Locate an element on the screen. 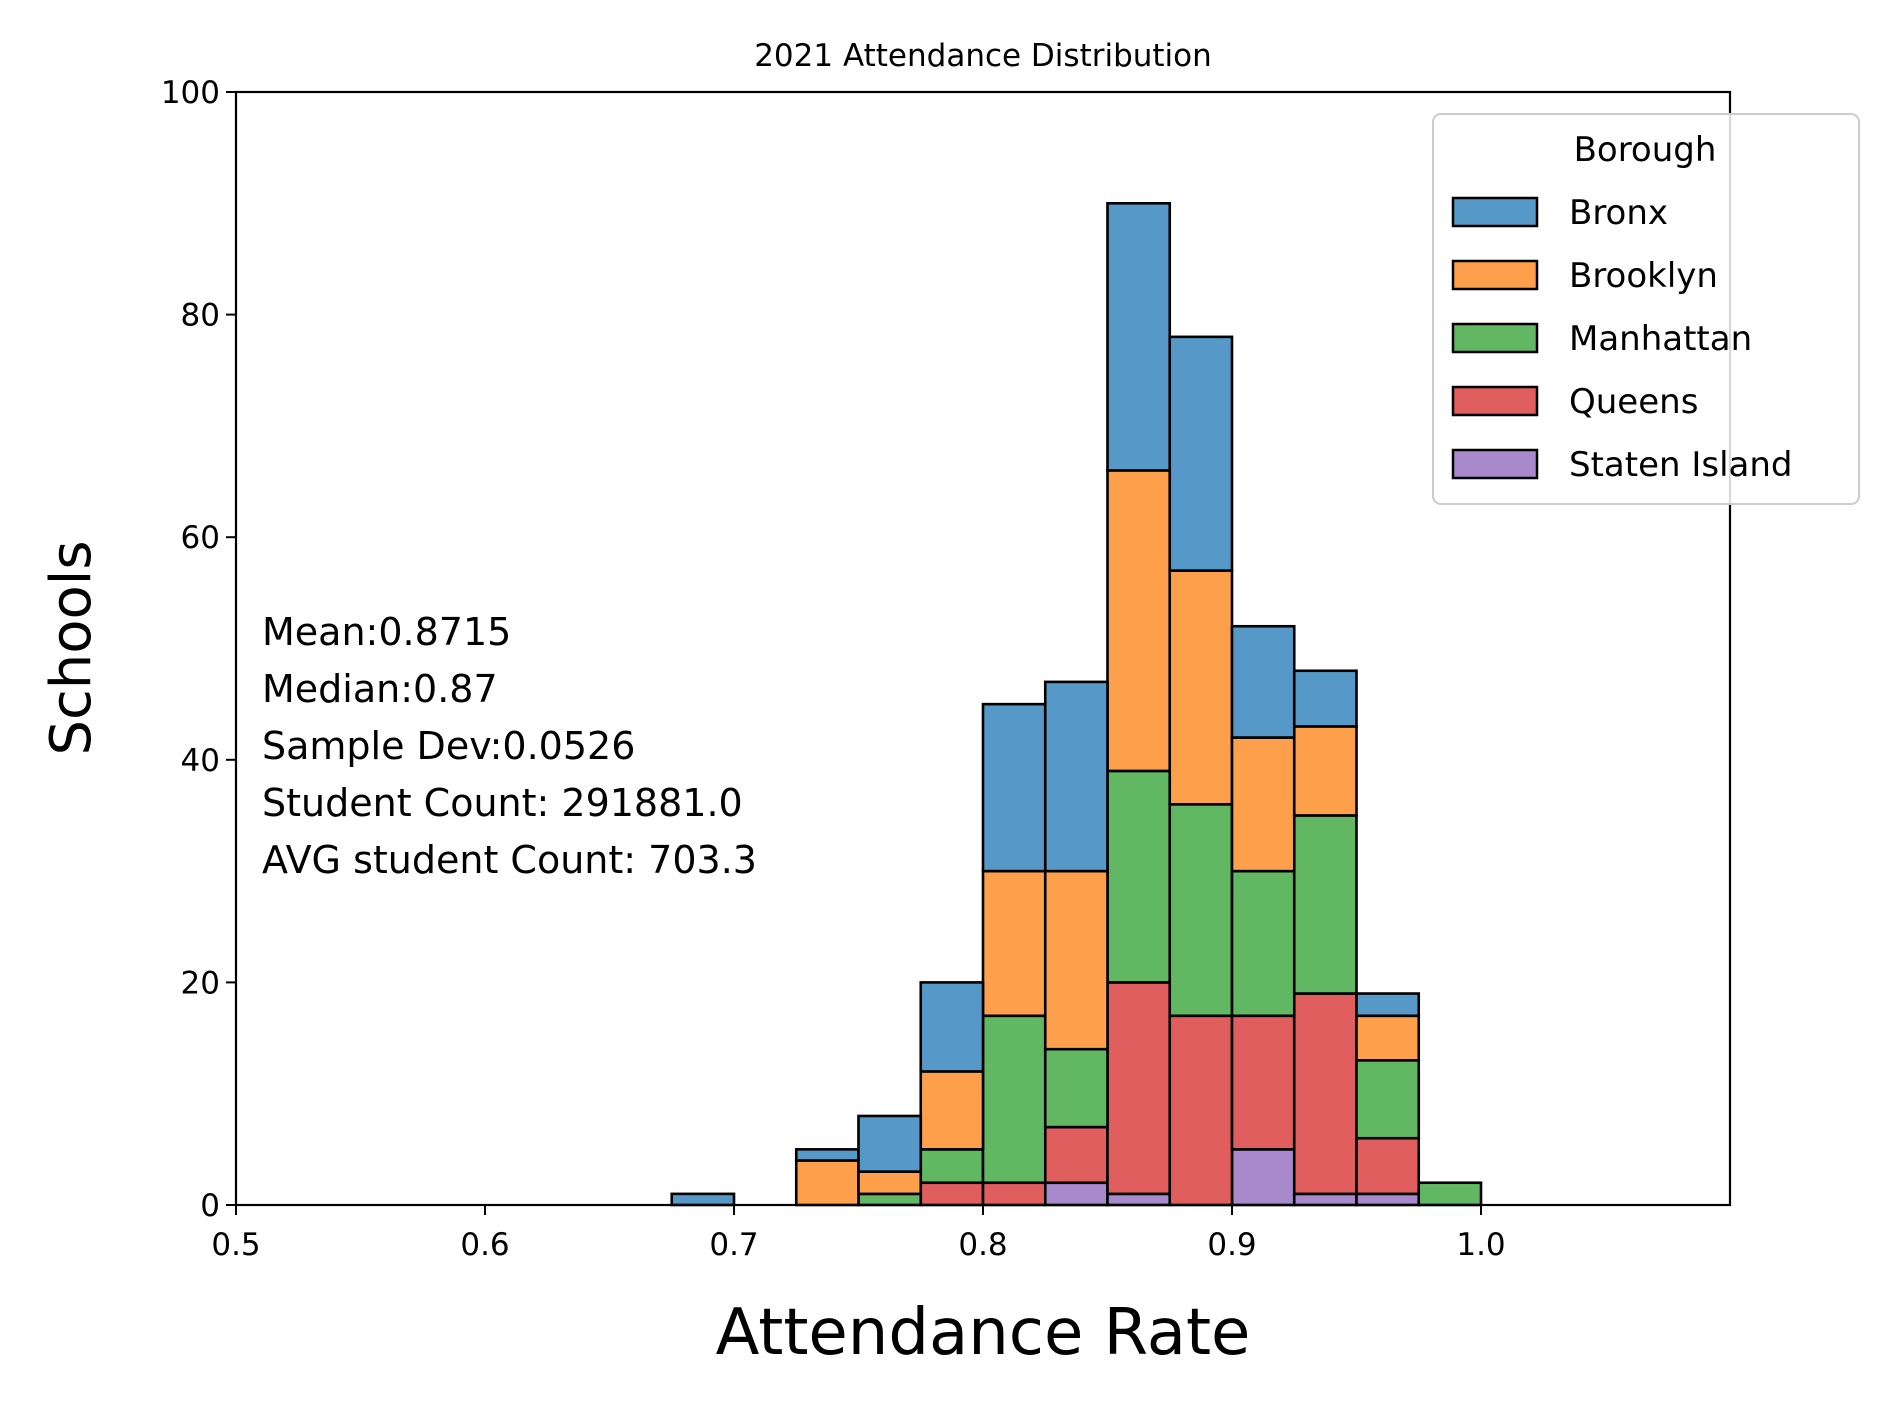 The image size is (1882, 1404). y-tick-label: 80 is located at coordinates (200, 316).